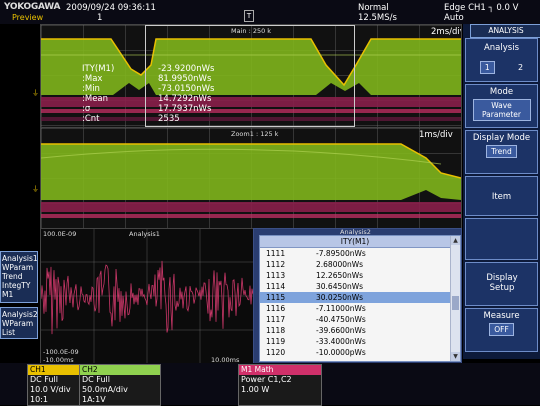  Describe the element at coordinates (276, 319) in the screenshot. I see `row-index: 1117` at that location.